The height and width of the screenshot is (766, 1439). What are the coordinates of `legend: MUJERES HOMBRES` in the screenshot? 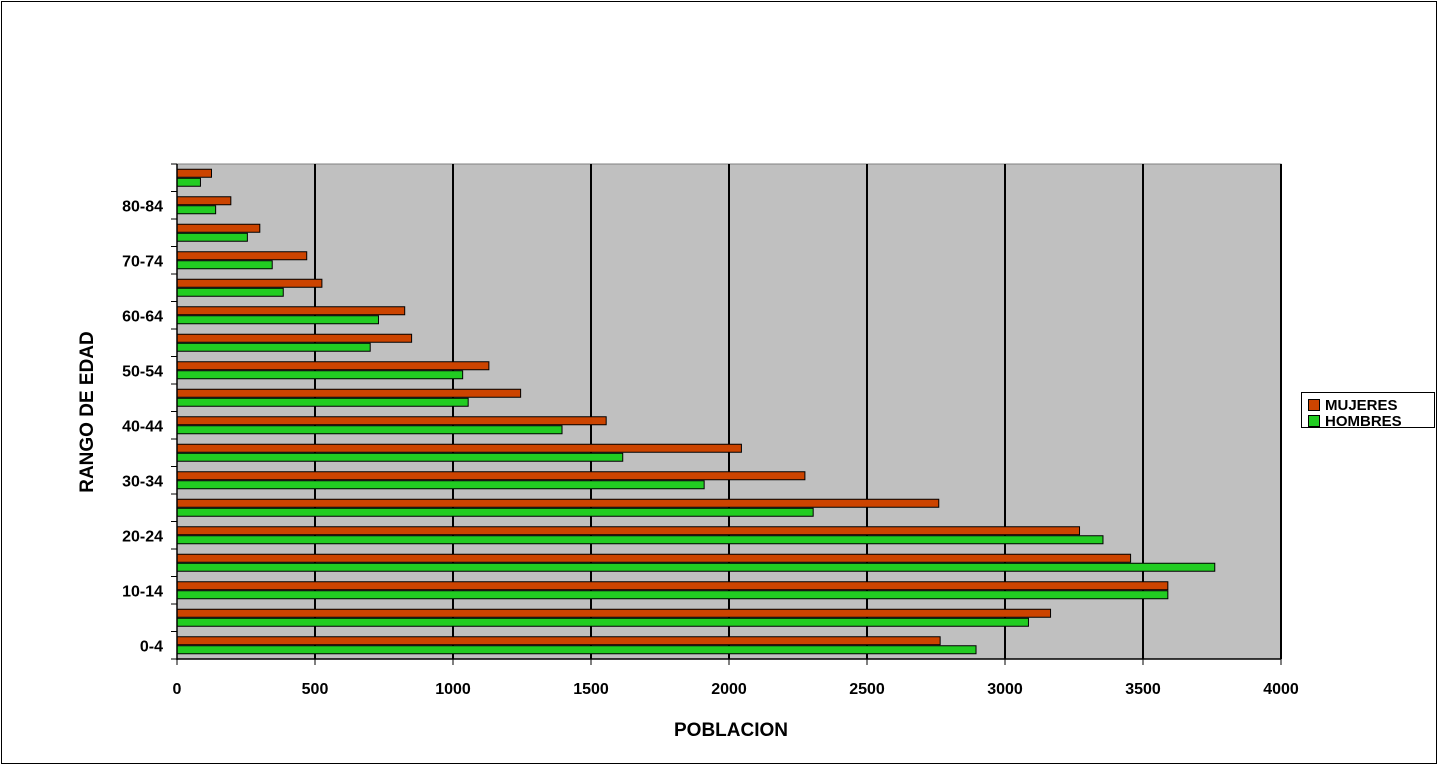 It's located at (1368, 411).